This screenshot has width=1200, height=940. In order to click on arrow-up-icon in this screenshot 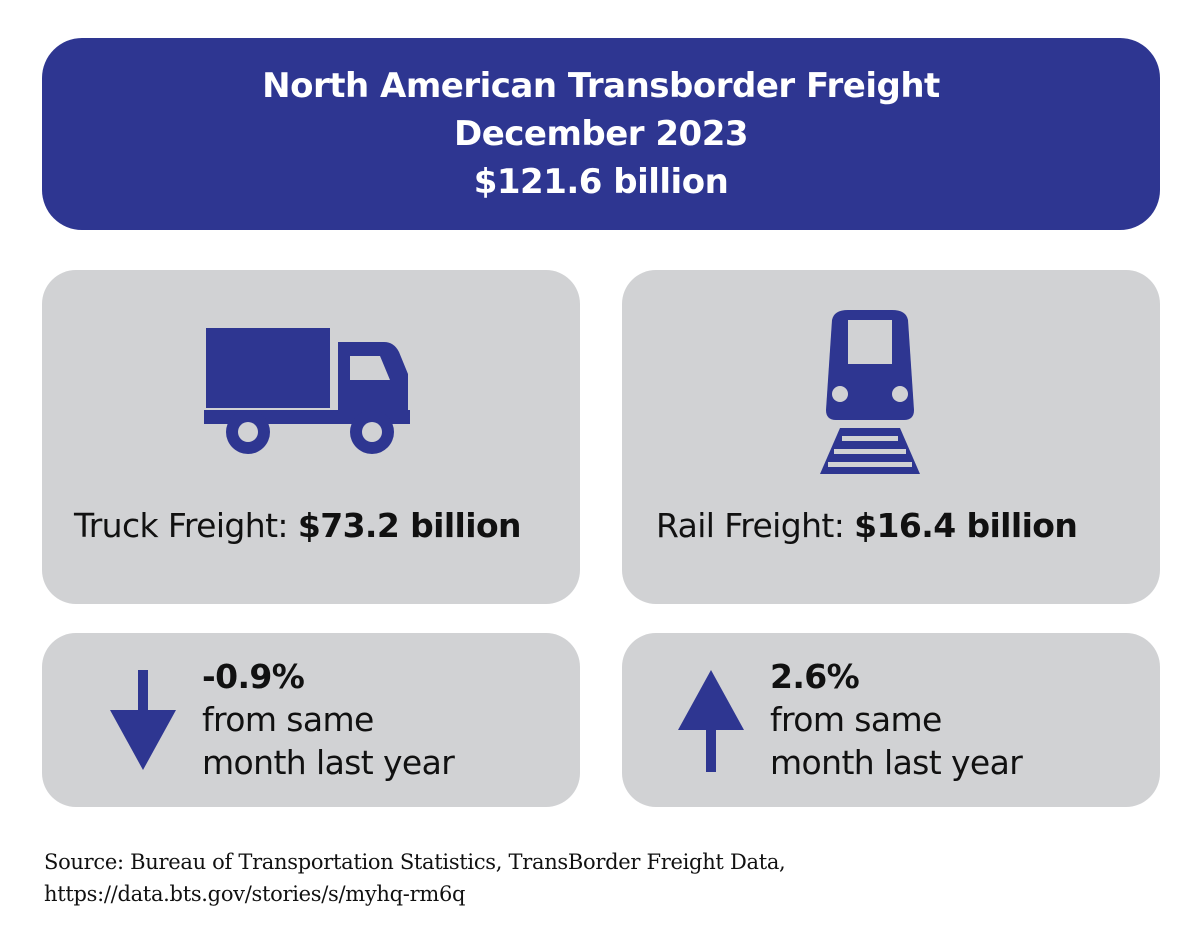, I will do `click(711, 721)`.